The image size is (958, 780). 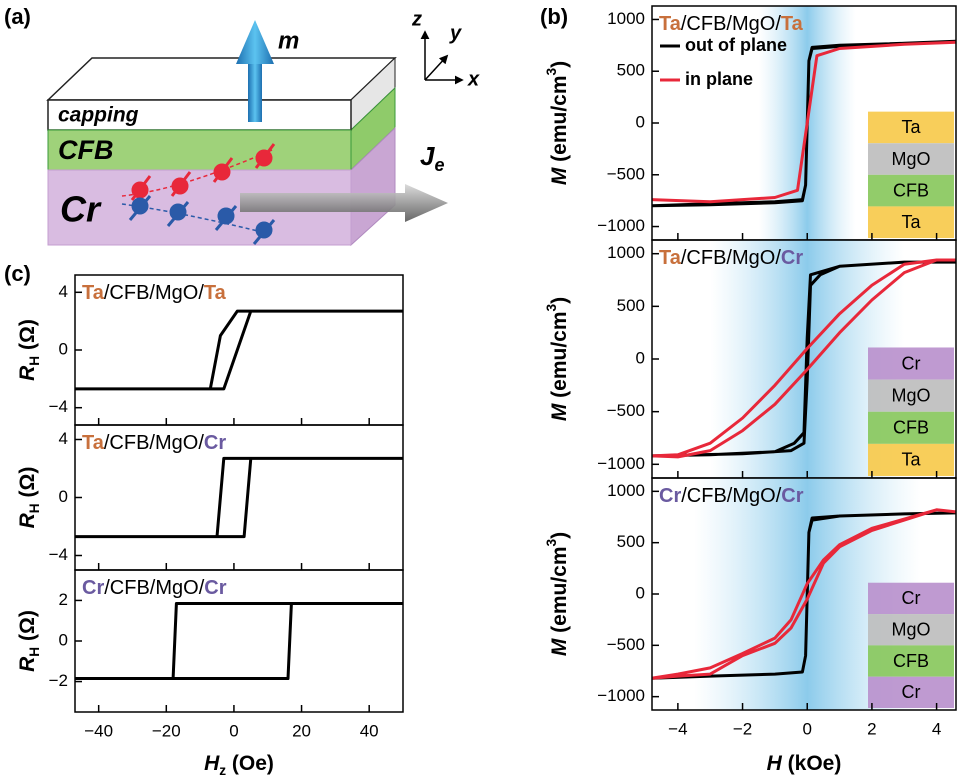 I want to click on text-part: M, so click(x=559, y=647).